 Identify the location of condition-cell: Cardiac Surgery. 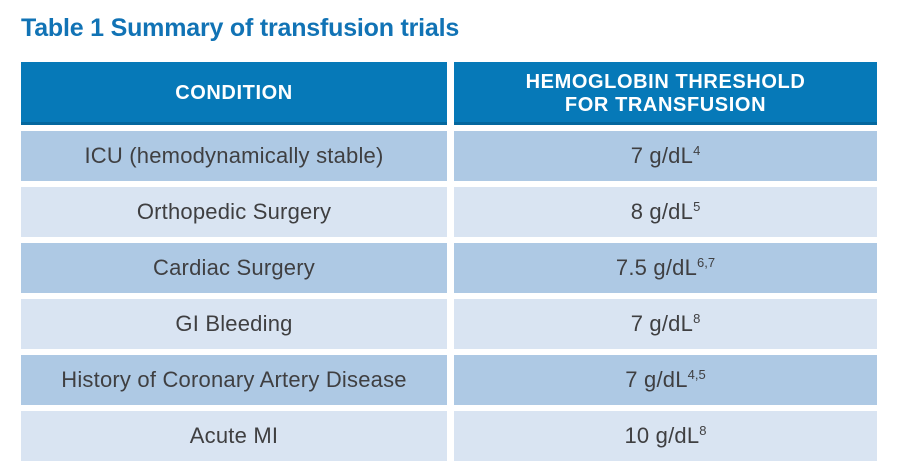
(234, 268).